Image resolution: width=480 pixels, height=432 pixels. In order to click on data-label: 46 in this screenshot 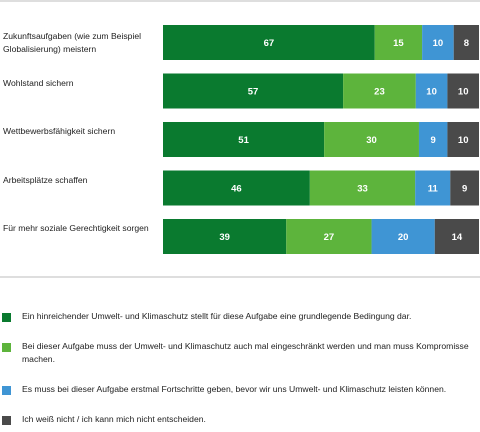, I will do `click(236, 189)`.